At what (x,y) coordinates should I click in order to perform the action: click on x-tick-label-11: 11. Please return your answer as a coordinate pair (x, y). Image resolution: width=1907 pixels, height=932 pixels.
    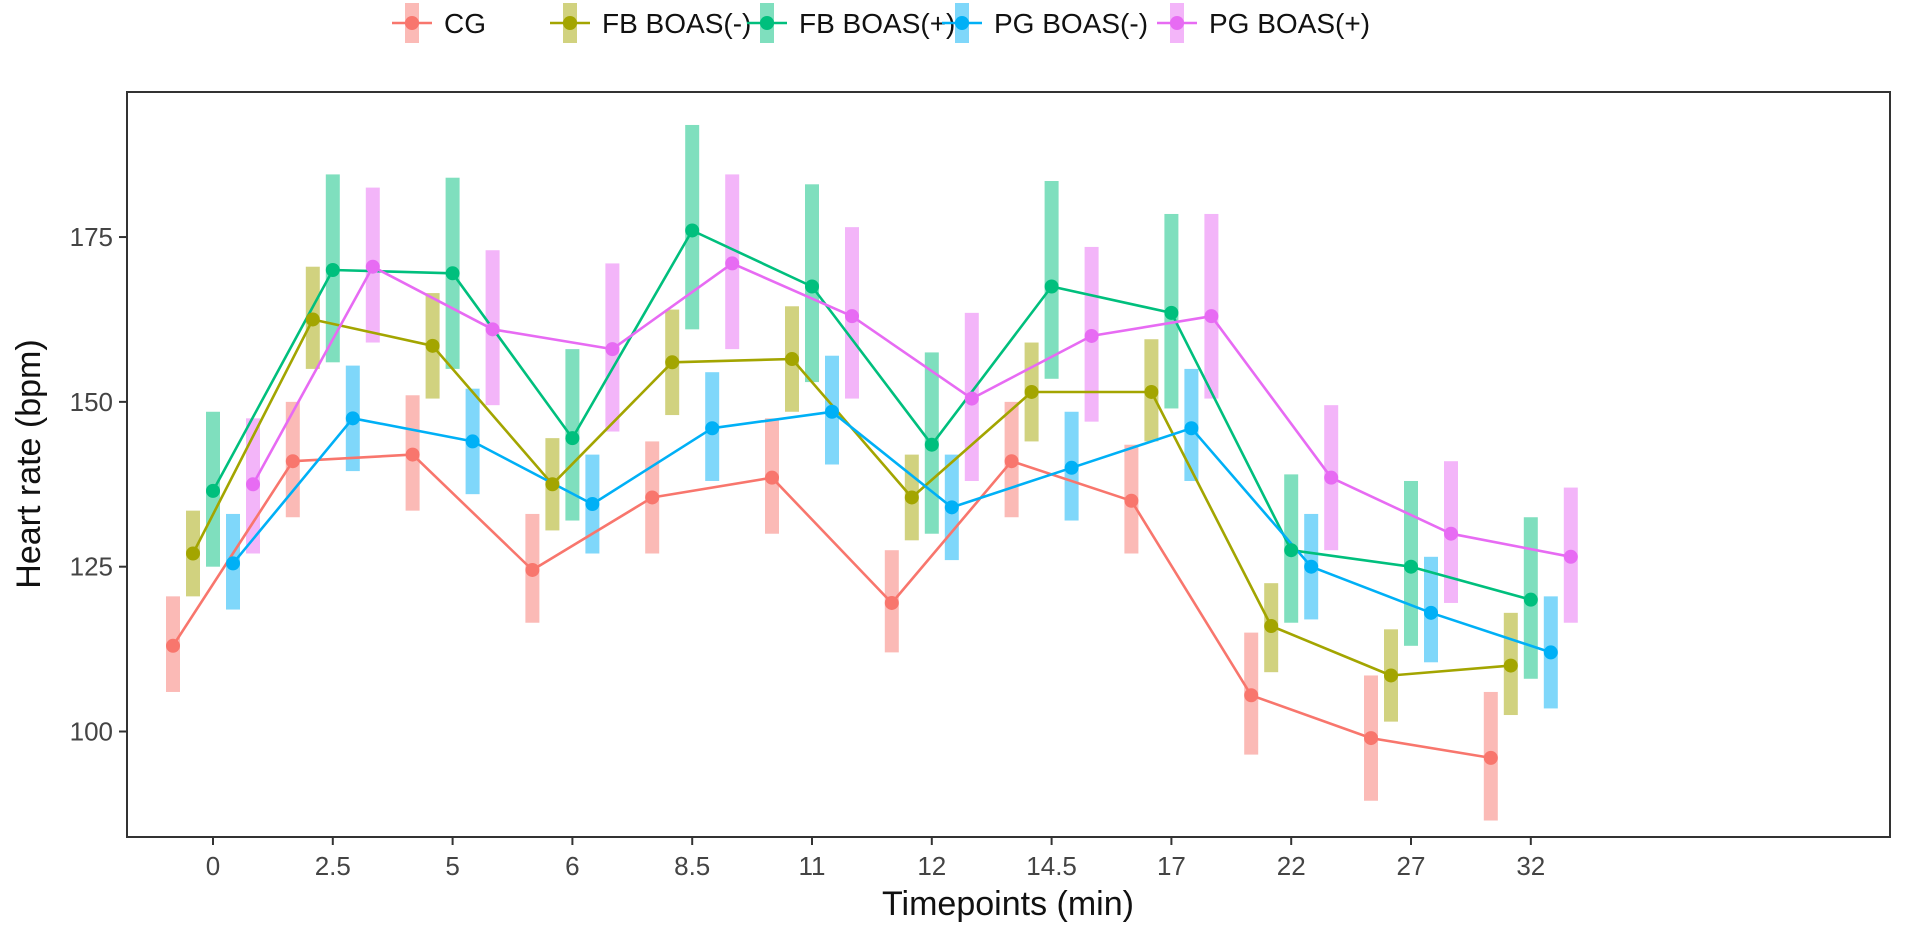
    Looking at the image, I should click on (812, 866).